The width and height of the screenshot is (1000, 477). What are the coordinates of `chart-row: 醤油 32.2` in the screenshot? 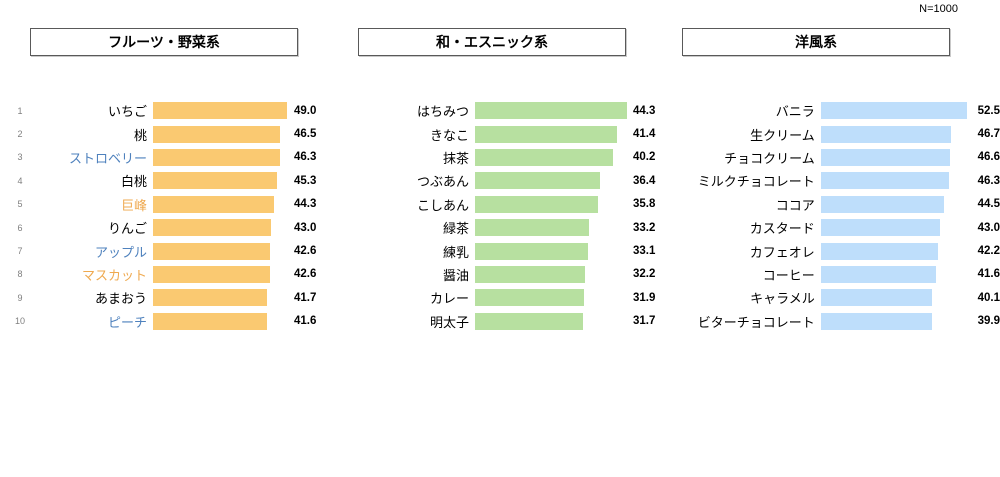 It's located at (504, 274).